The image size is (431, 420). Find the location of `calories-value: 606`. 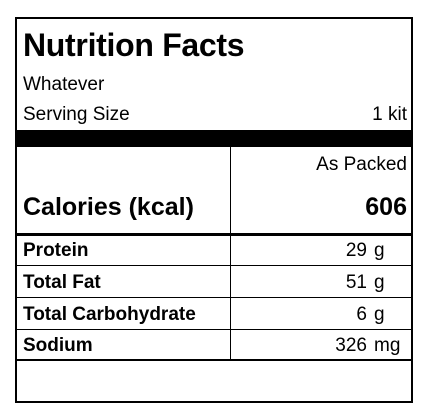

calories-value: 606 is located at coordinates (386, 207).